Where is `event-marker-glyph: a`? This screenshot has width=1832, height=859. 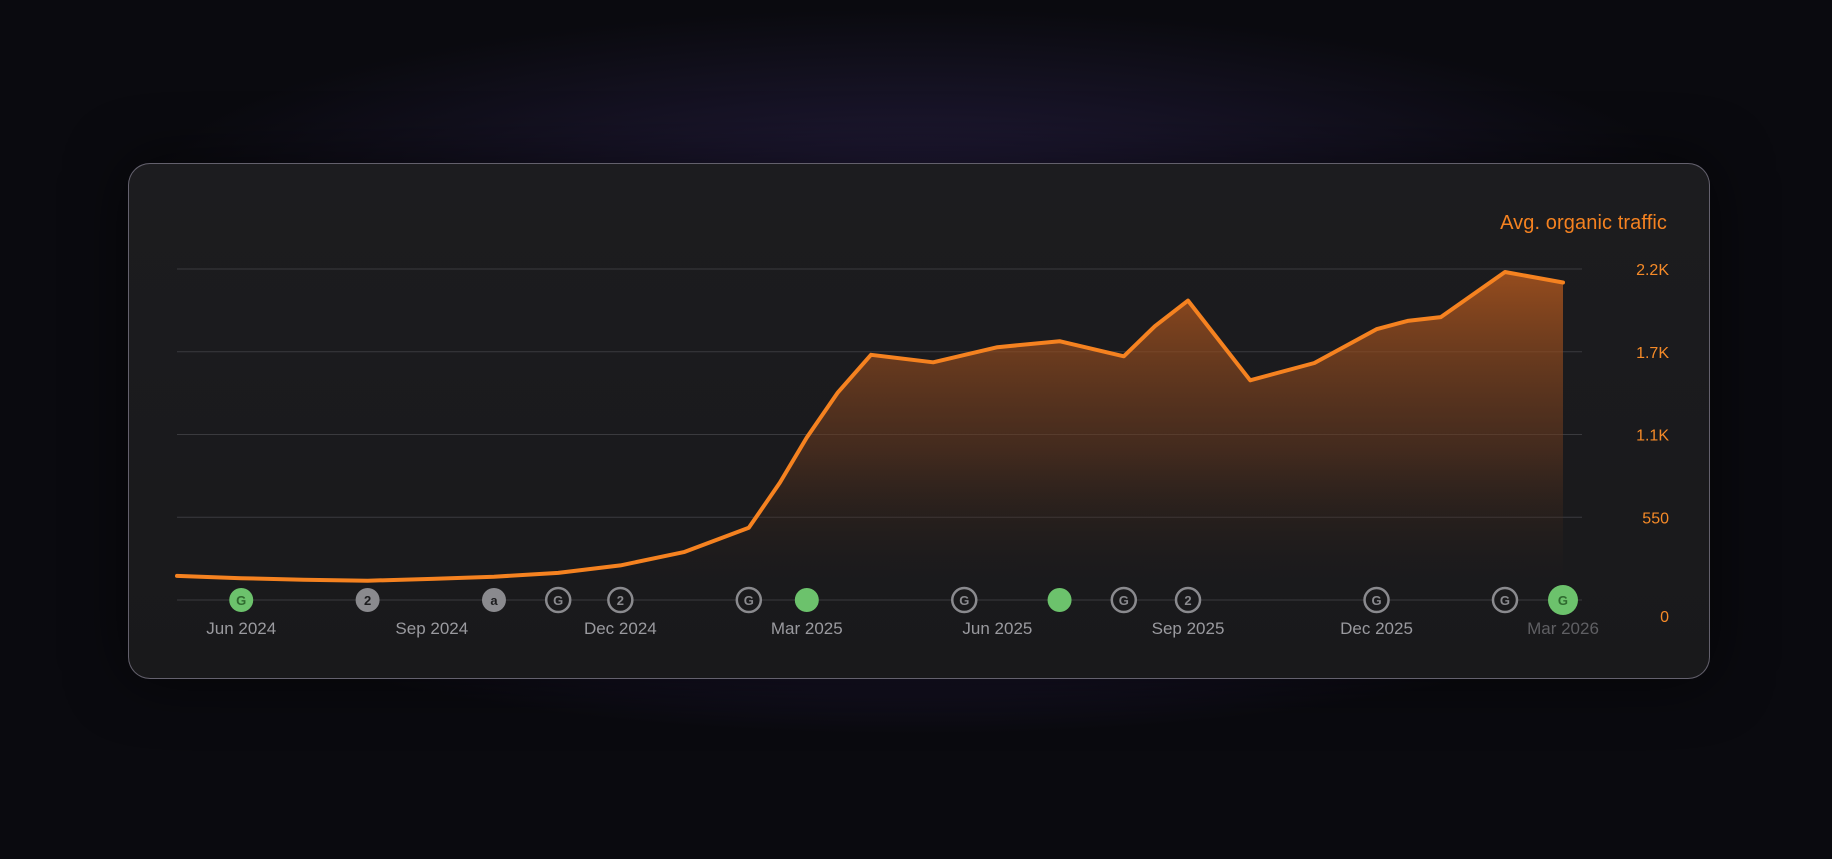 event-marker-glyph: a is located at coordinates (494, 600).